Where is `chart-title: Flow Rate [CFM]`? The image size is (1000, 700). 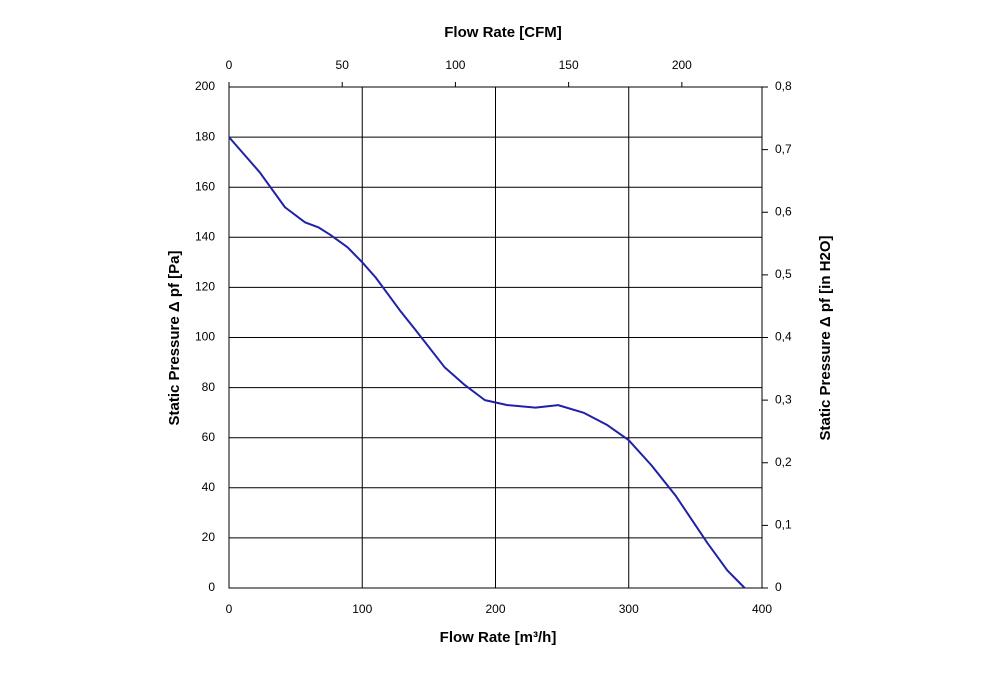
chart-title: Flow Rate [CFM] is located at coordinates (503, 32).